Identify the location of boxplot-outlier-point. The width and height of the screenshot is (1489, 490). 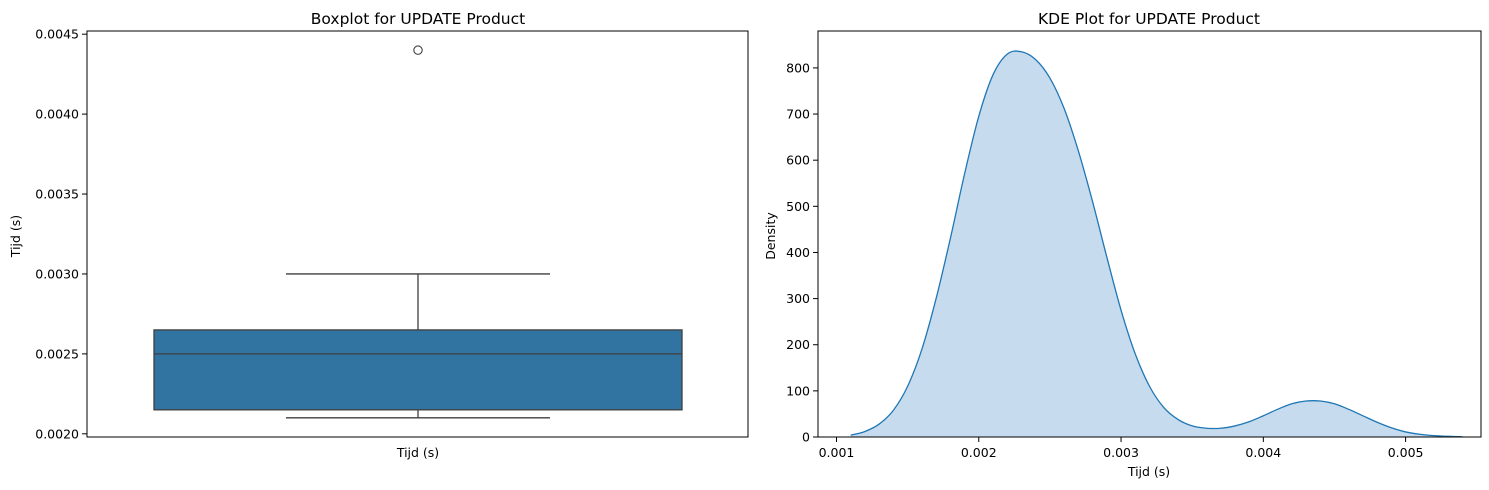
(418, 50).